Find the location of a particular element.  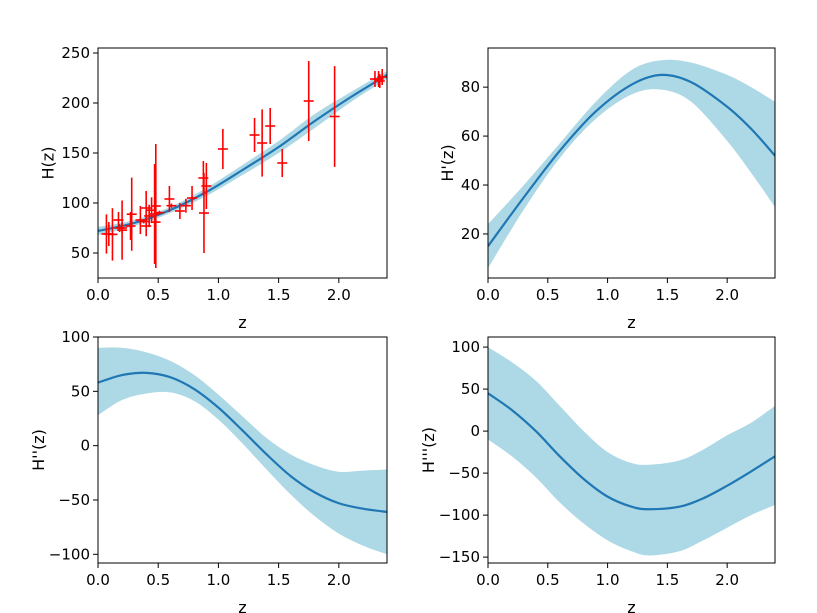

y-tick-label: 20 is located at coordinates (470, 234).